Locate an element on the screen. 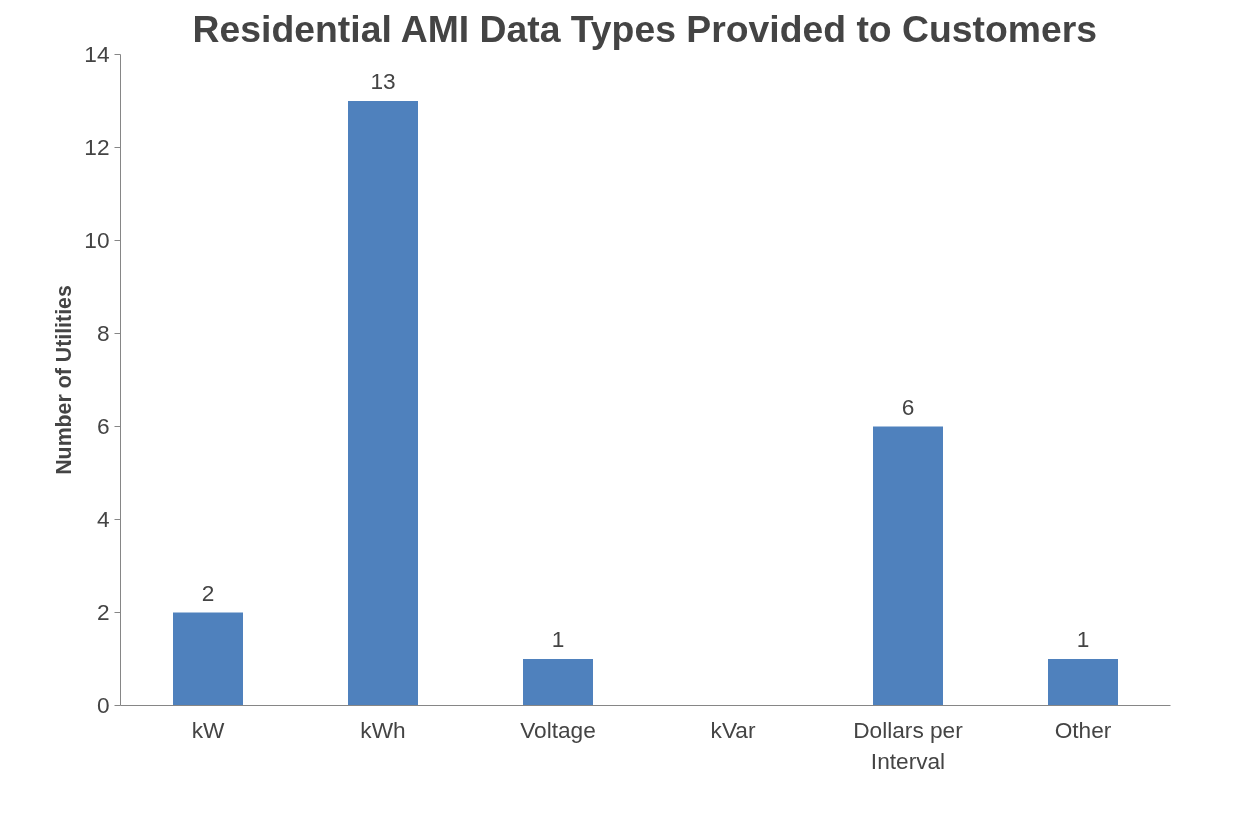 The height and width of the screenshot is (822, 1244). data-label: 2 is located at coordinates (208, 592).